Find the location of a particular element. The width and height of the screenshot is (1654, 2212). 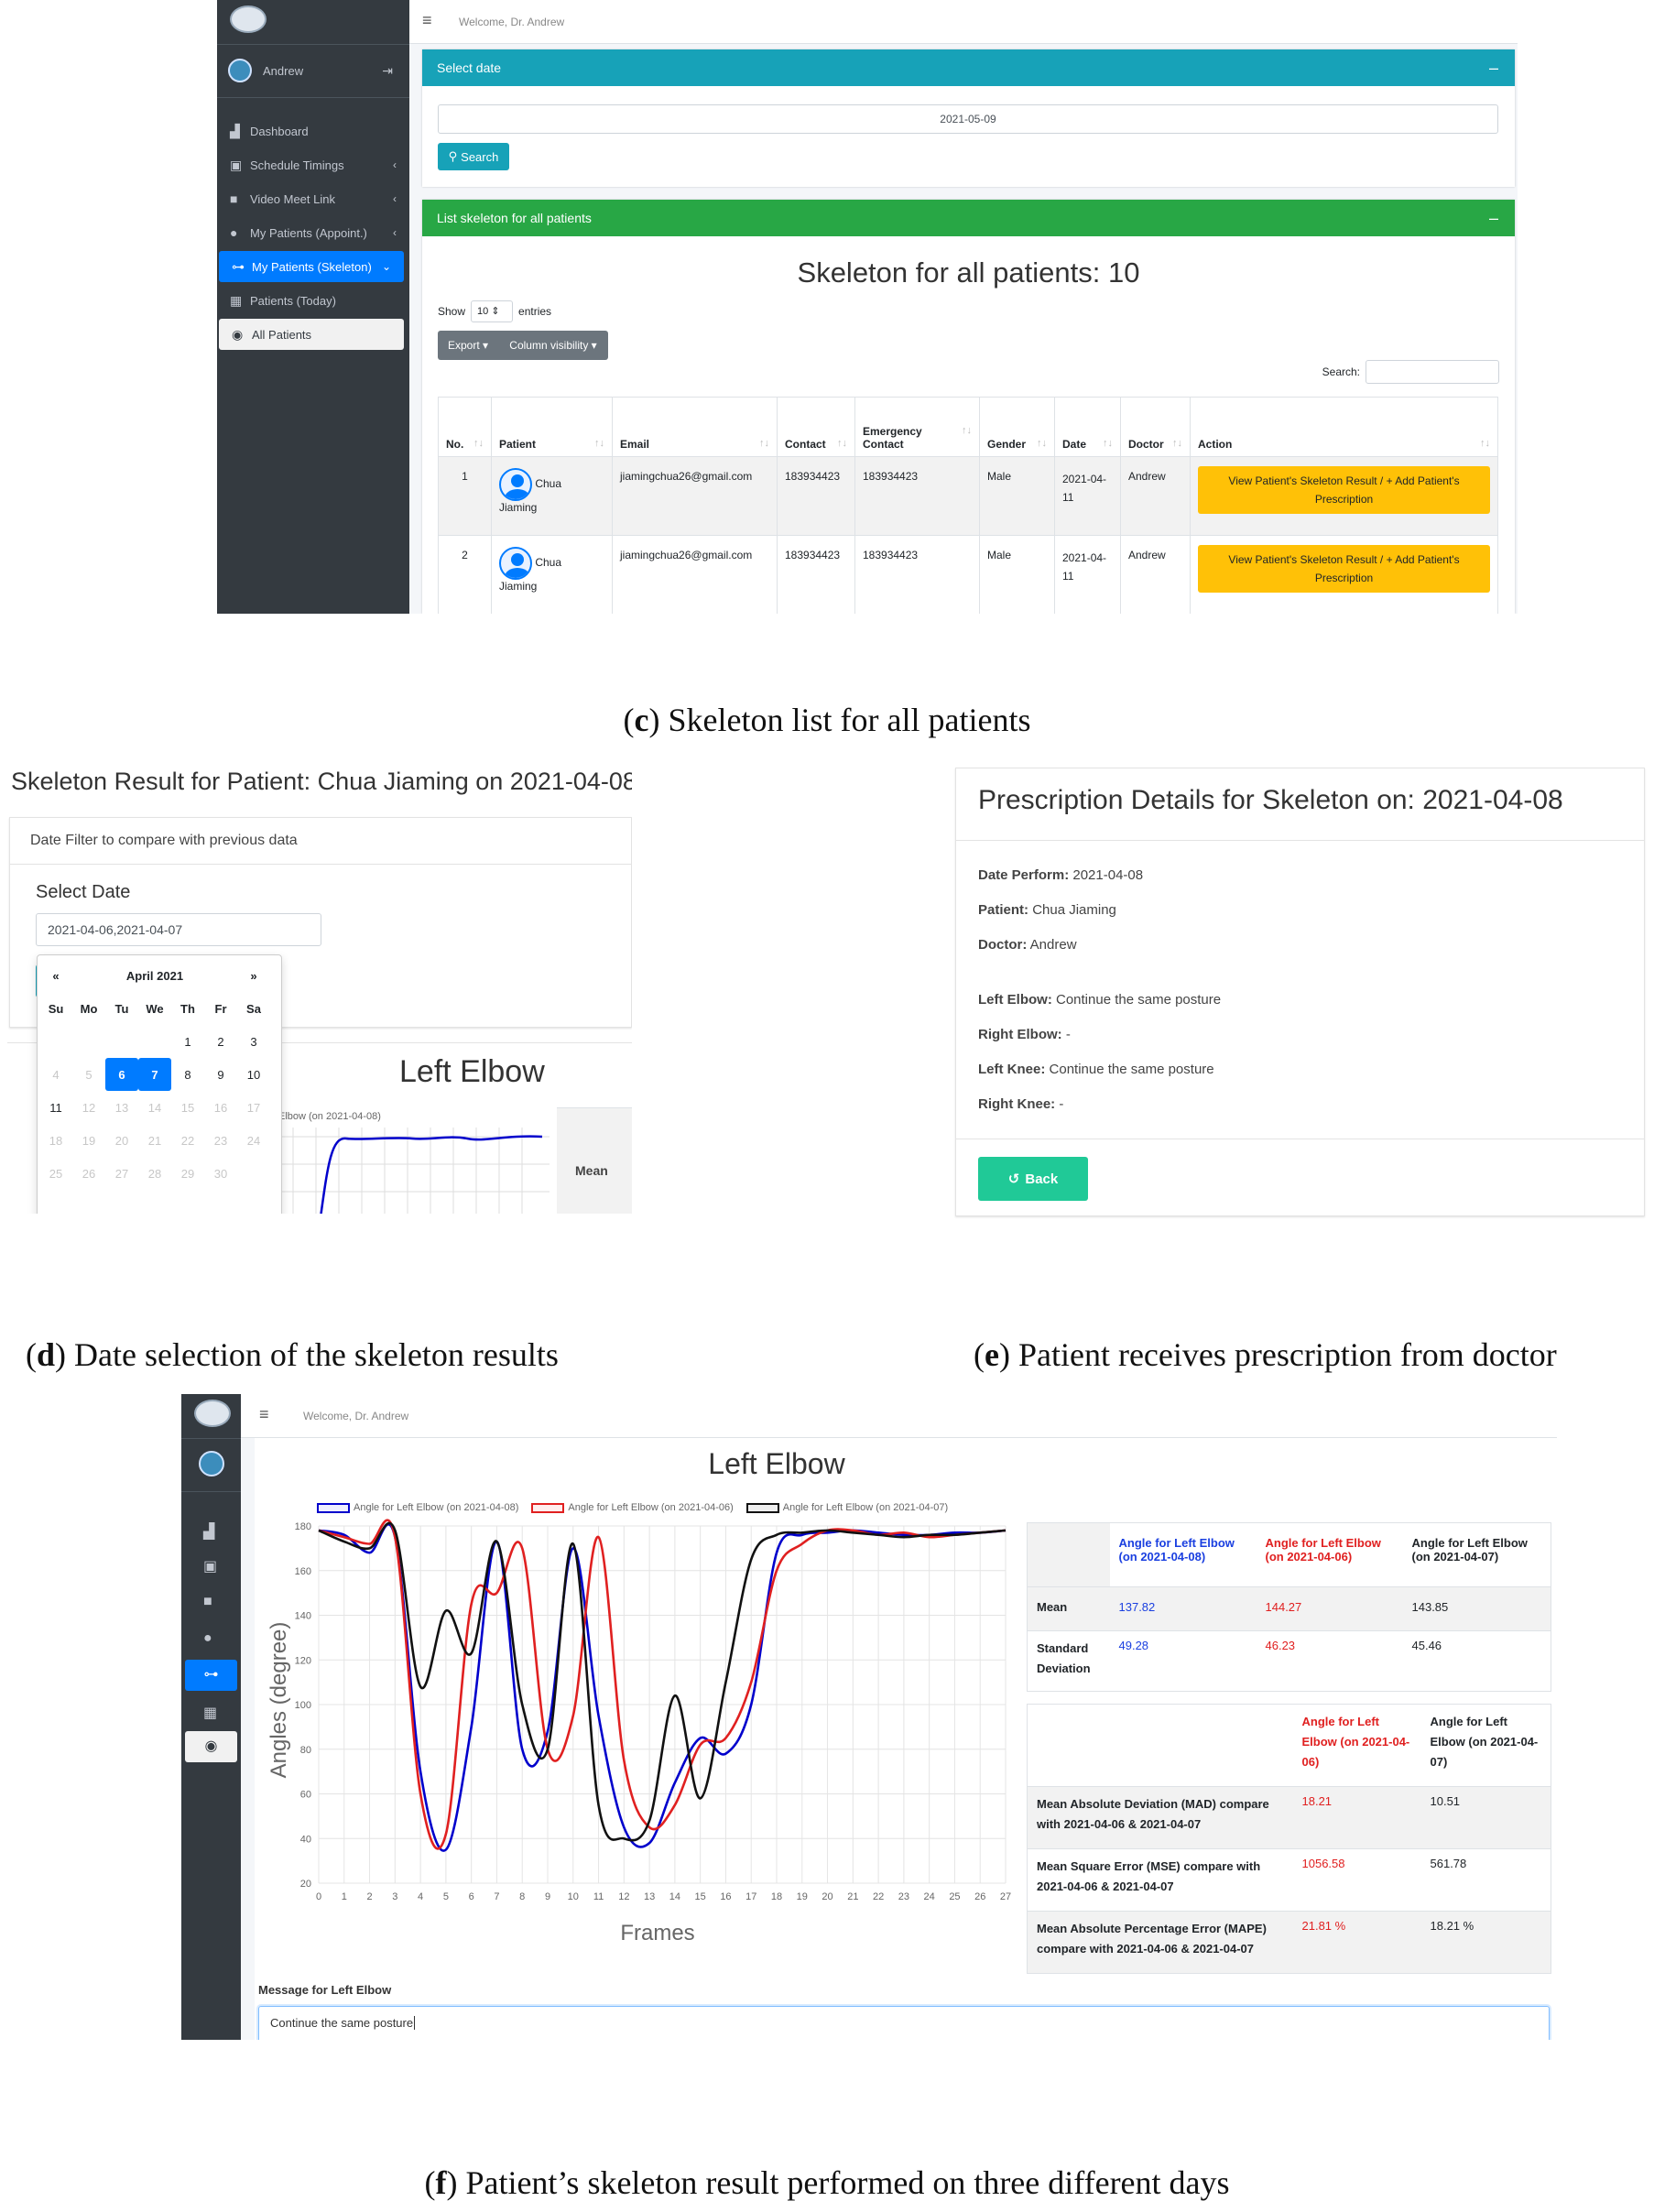

caption-c: (c) Skeleton list for all patients is located at coordinates (827, 720).